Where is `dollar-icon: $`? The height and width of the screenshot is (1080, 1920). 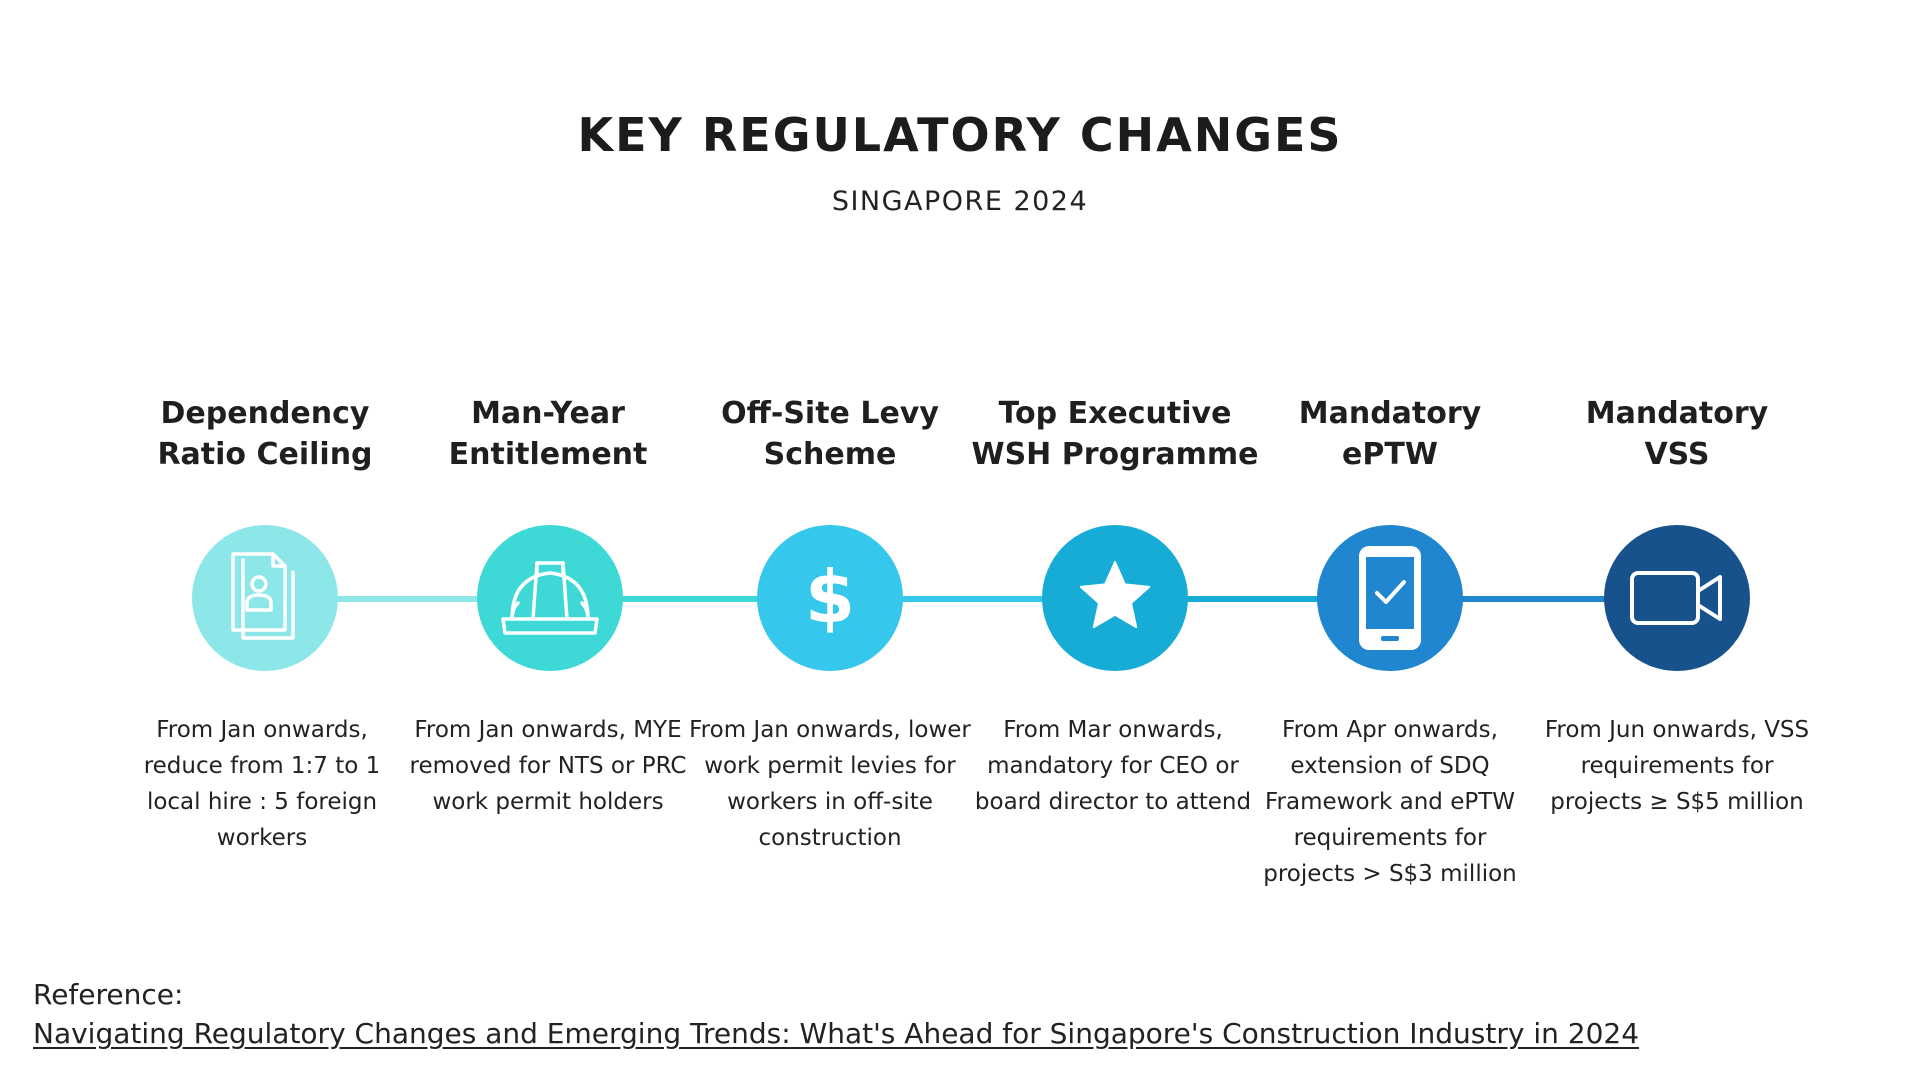
dollar-icon: $ is located at coordinates (830, 598).